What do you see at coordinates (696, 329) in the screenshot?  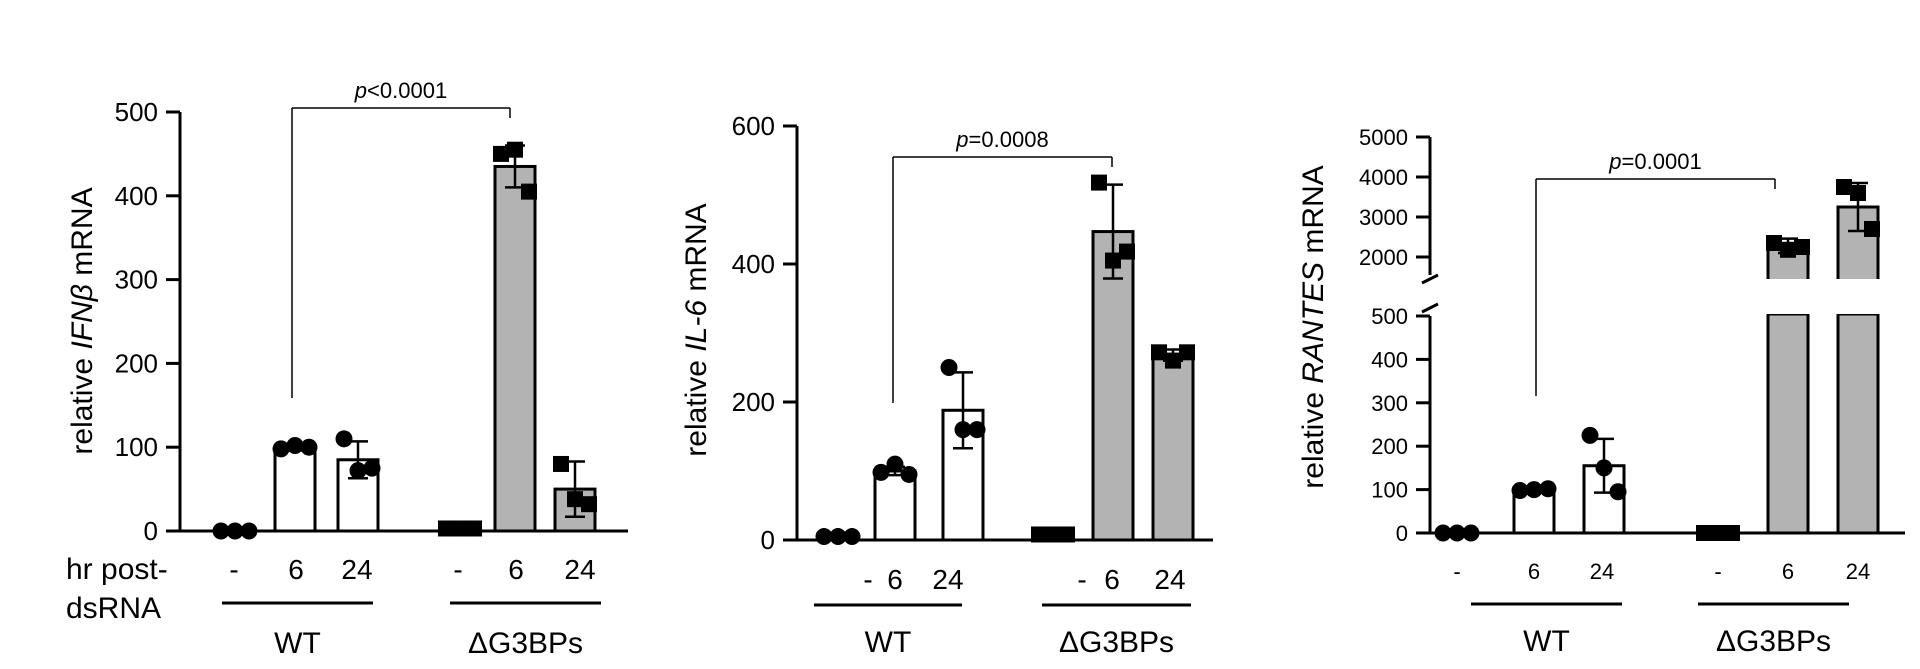 I see `y-axis-label: relative IL-6 mRNA` at bounding box center [696, 329].